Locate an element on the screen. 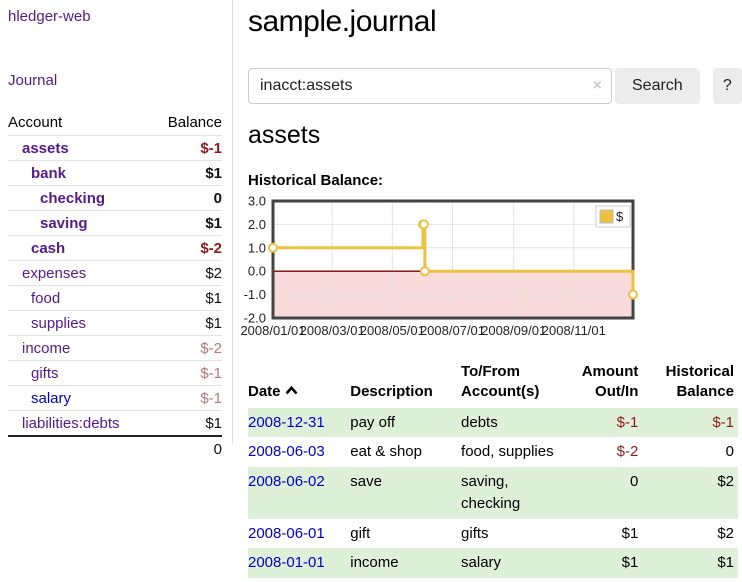  account-row: liabilities:debts $1 is located at coordinates (115, 422).